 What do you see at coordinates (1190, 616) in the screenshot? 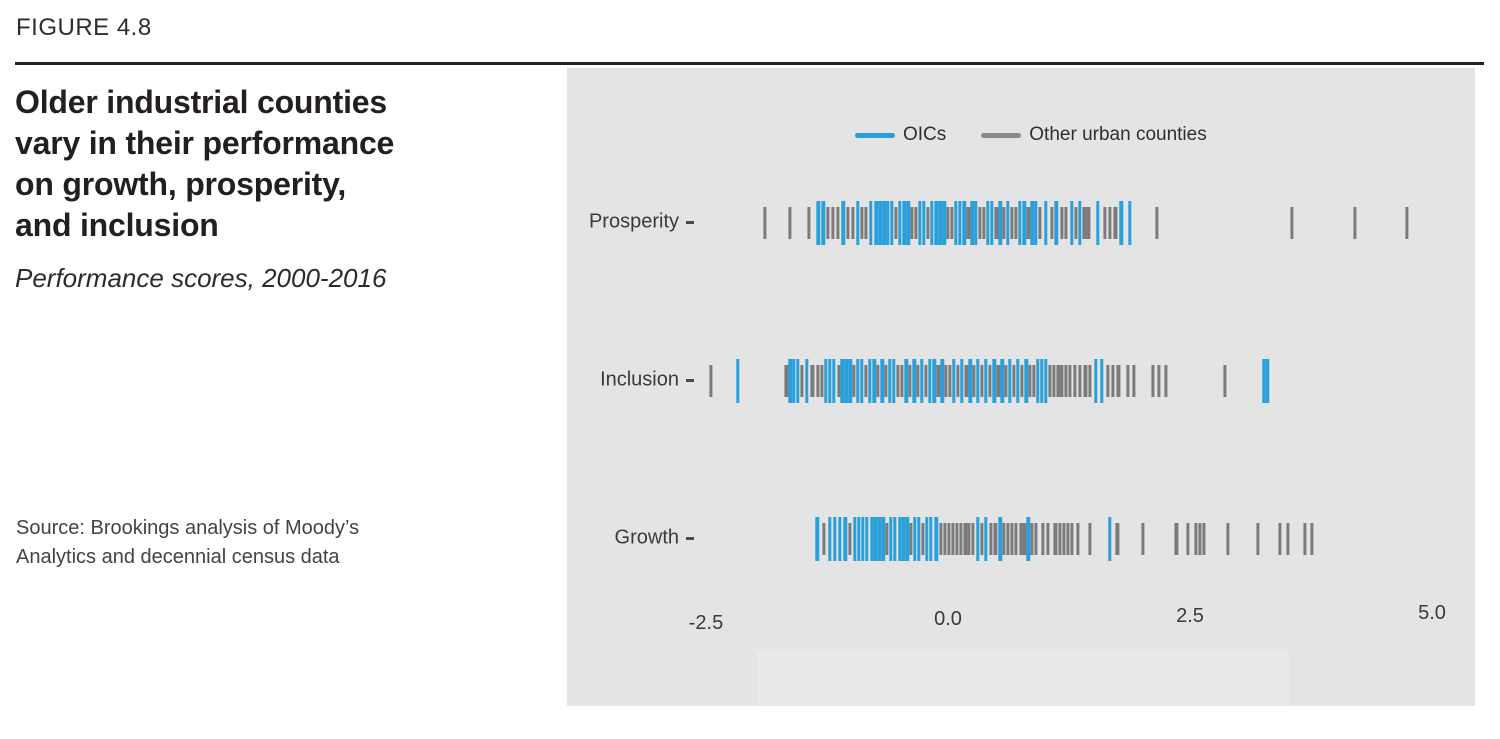
I see `x-axis-tick-label: 2.5` at bounding box center [1190, 616].